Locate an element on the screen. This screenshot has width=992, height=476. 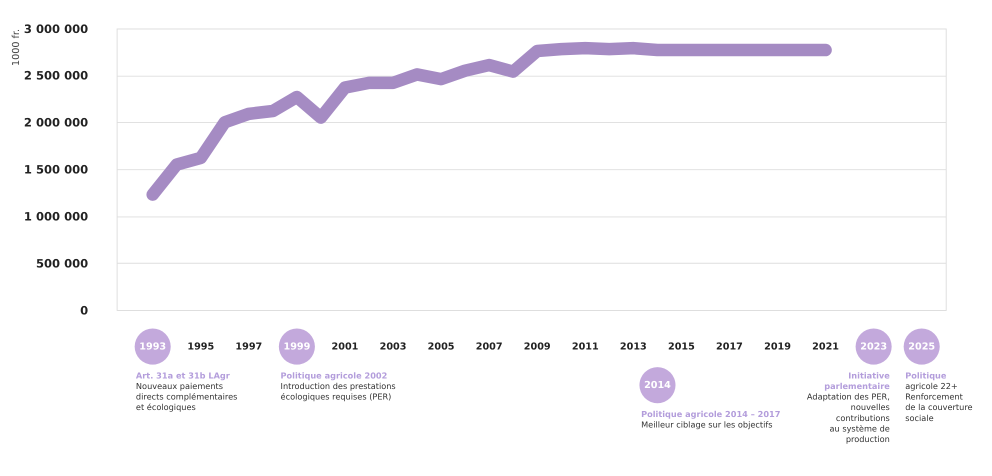
x-tick-label: 2025 is located at coordinates (922, 346).